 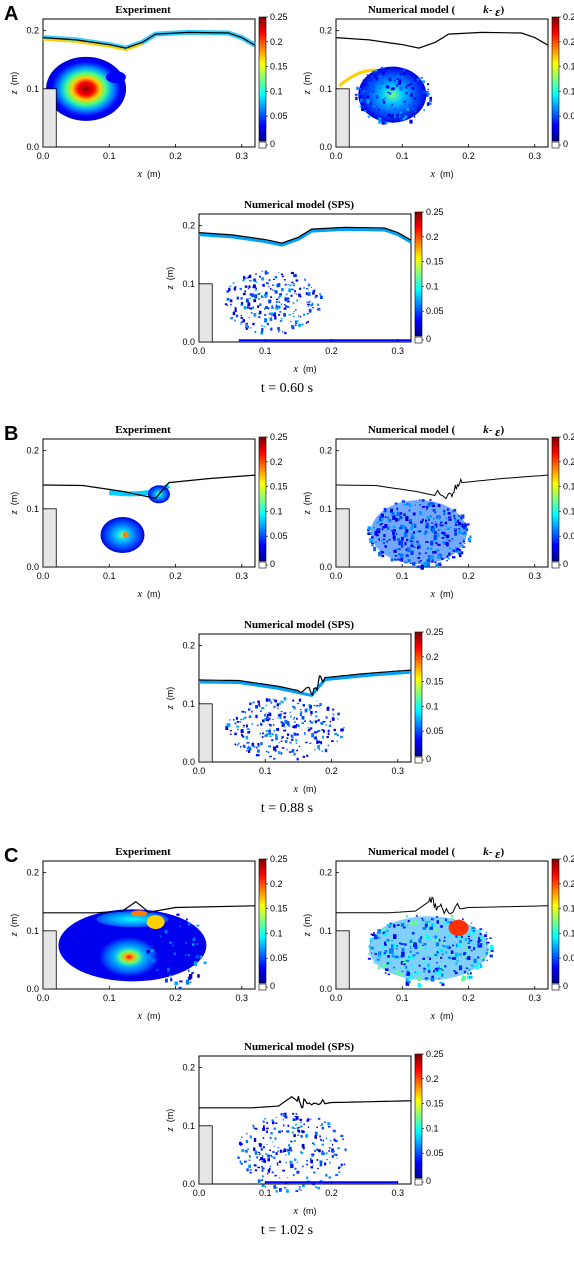 I want to click on free-surface, so click(x=305, y=235).